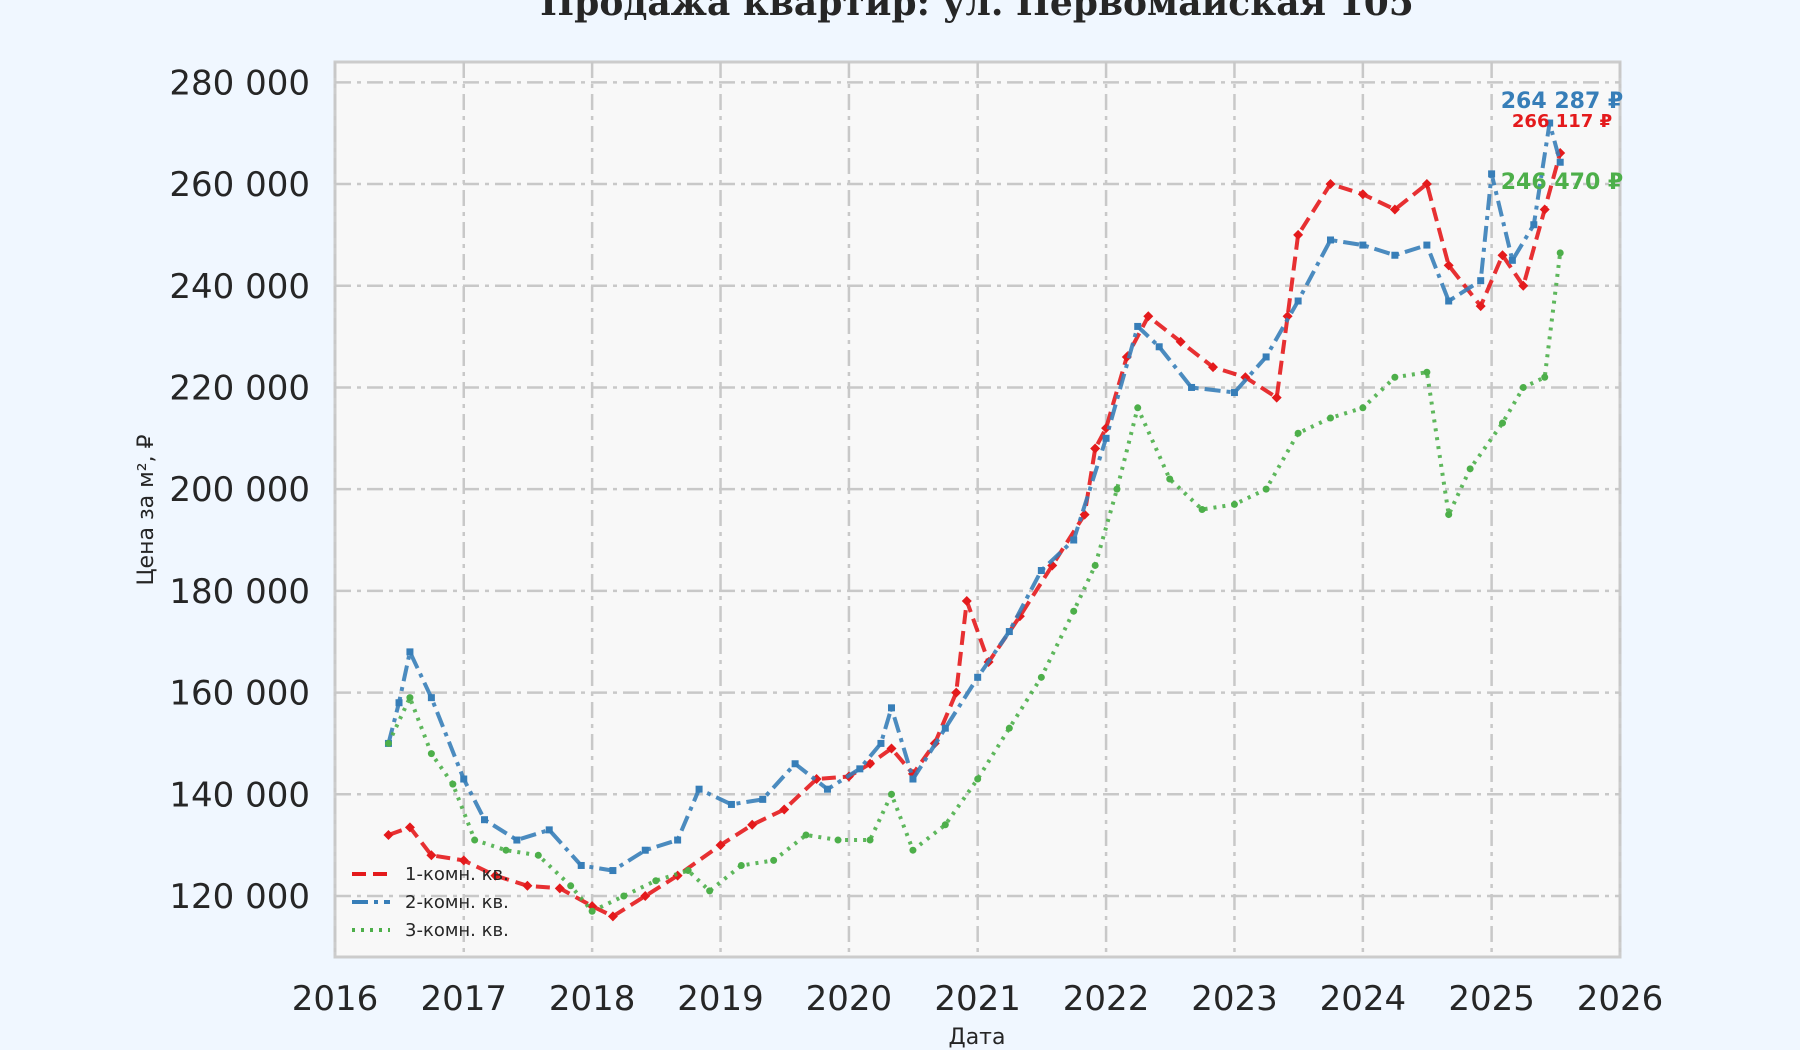 Image resolution: width=1800 pixels, height=1050 pixels. Describe the element at coordinates (977, 999) in the screenshot. I see `x-tick-label: 2021` at that location.